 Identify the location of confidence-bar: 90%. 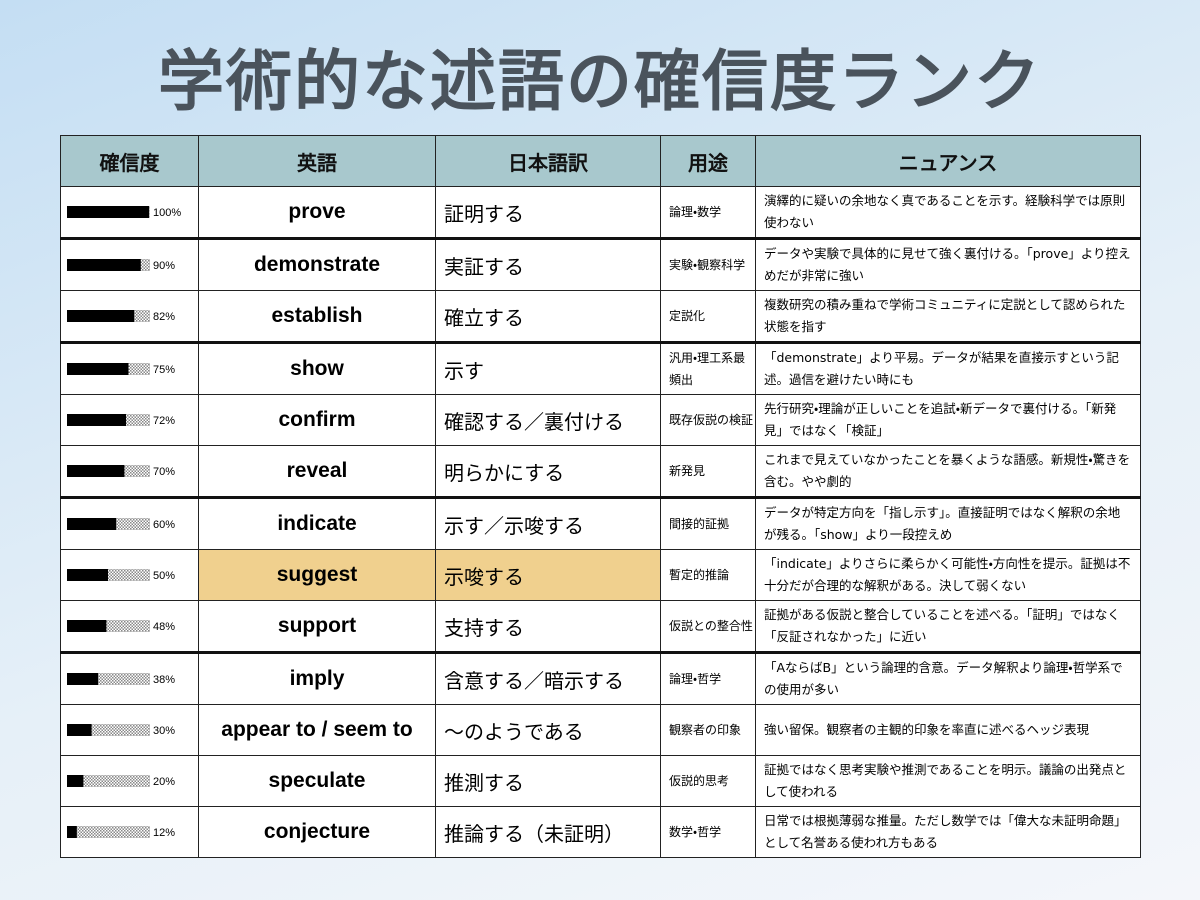
(121, 265).